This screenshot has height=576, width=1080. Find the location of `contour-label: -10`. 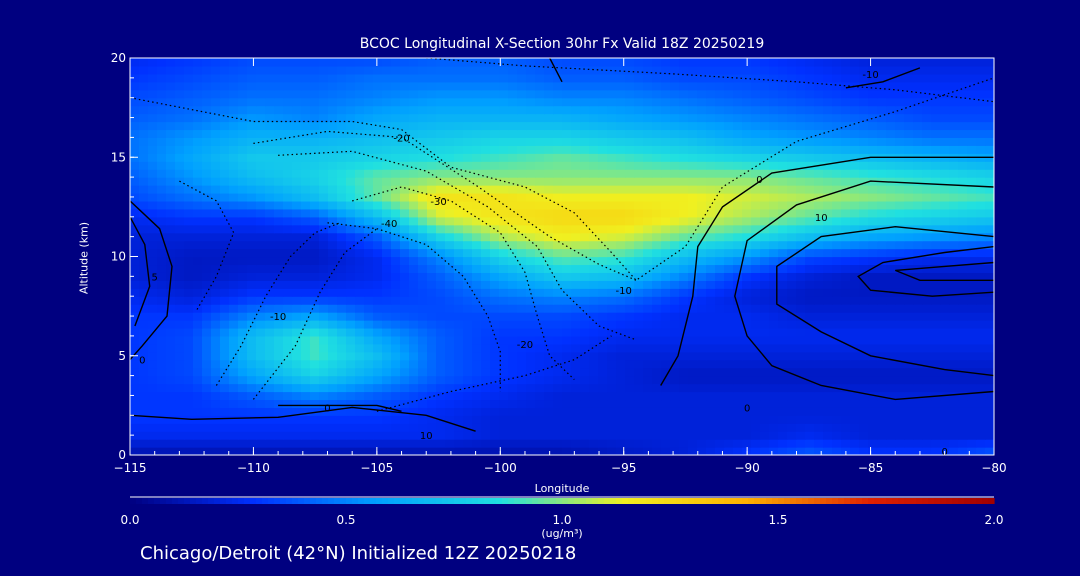

contour-label: -10 is located at coordinates (624, 291).